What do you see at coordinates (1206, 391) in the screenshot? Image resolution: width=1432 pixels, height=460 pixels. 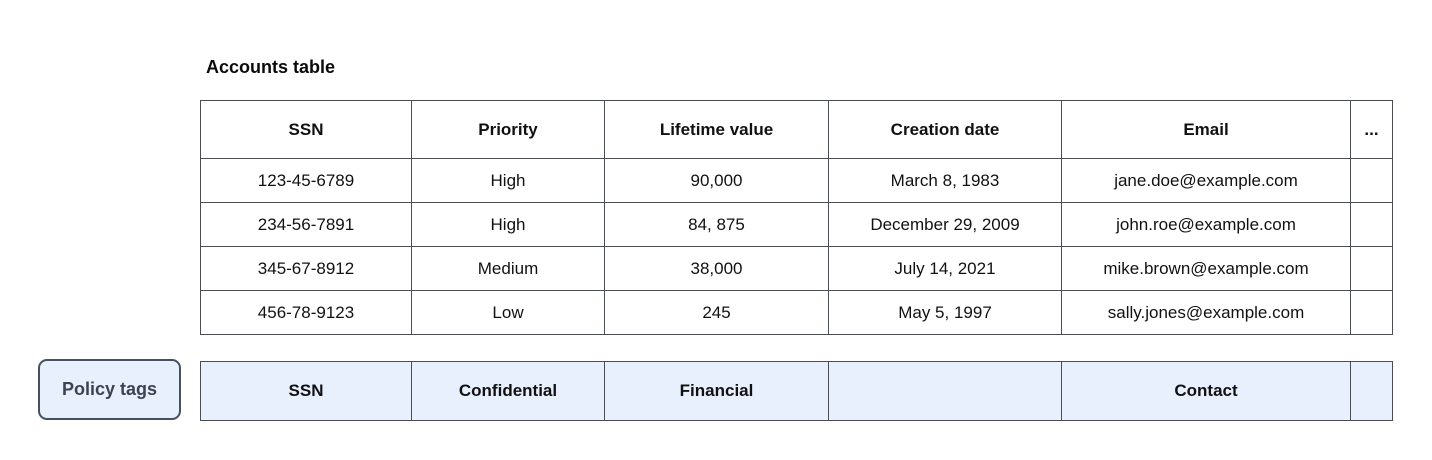 I see `policy-tag-contact: Contact` at bounding box center [1206, 391].